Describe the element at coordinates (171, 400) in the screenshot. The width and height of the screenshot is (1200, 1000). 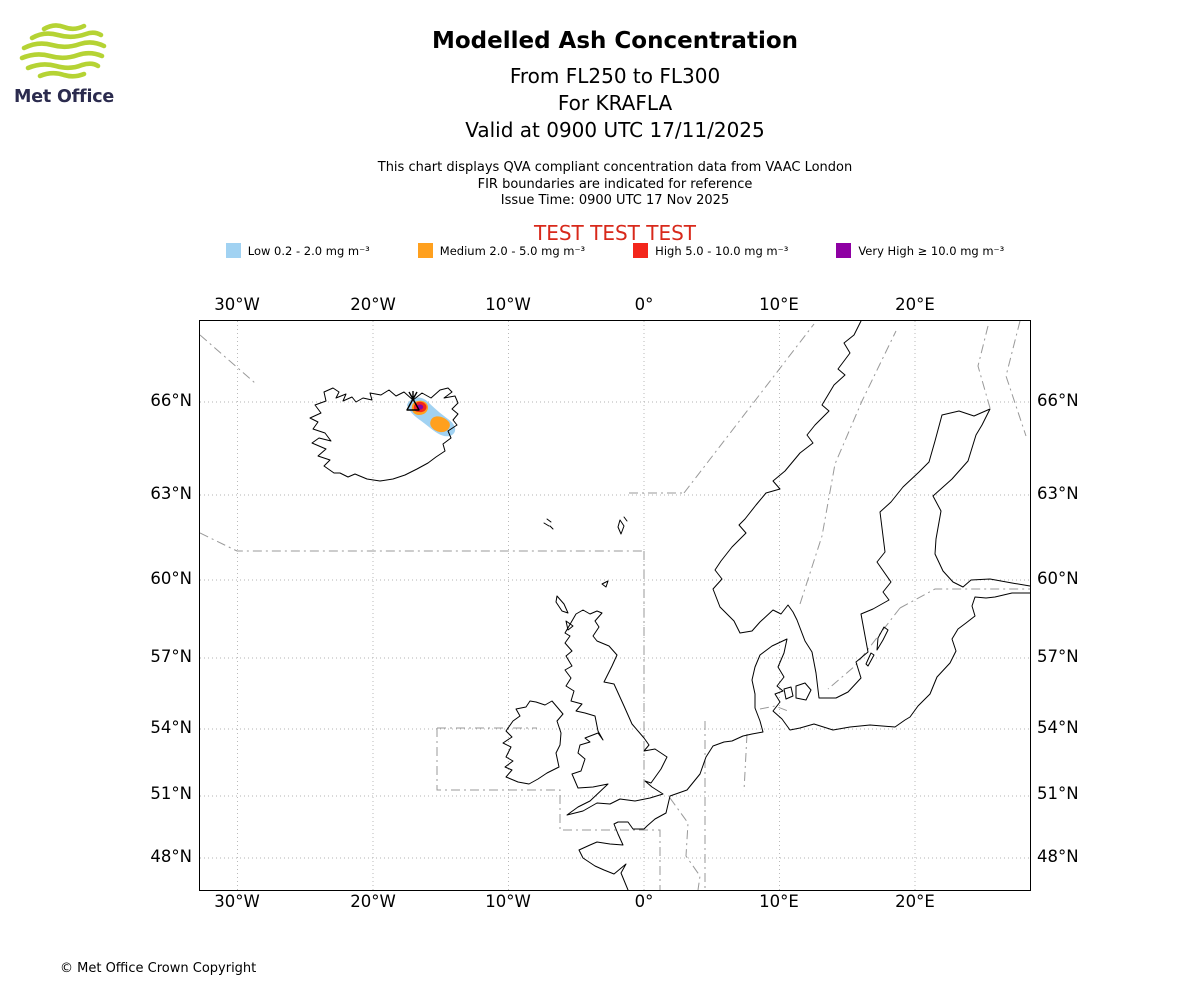
I see `lat-tick-left-66n: 66°N` at that location.